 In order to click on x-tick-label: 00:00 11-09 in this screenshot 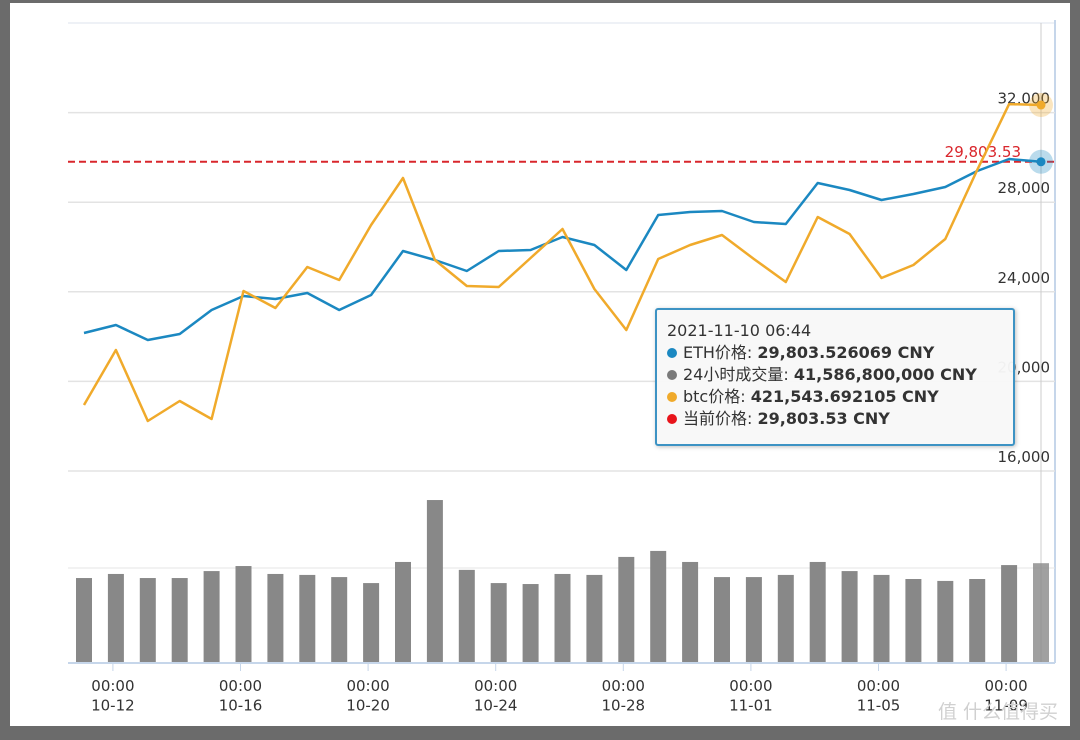, I will do `click(1006, 696)`.